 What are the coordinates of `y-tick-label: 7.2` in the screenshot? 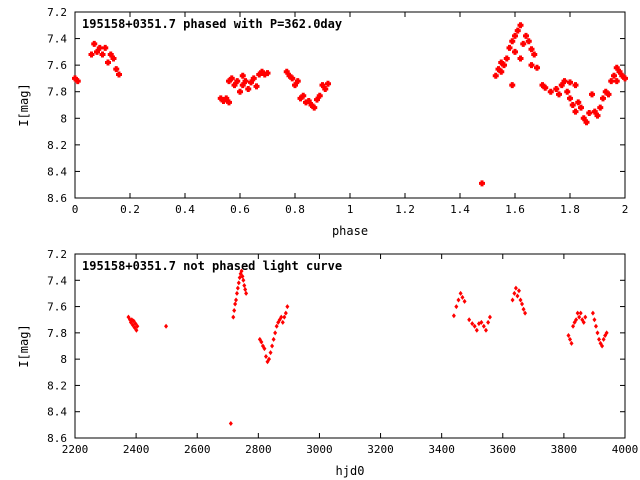 It's located at (57, 12).